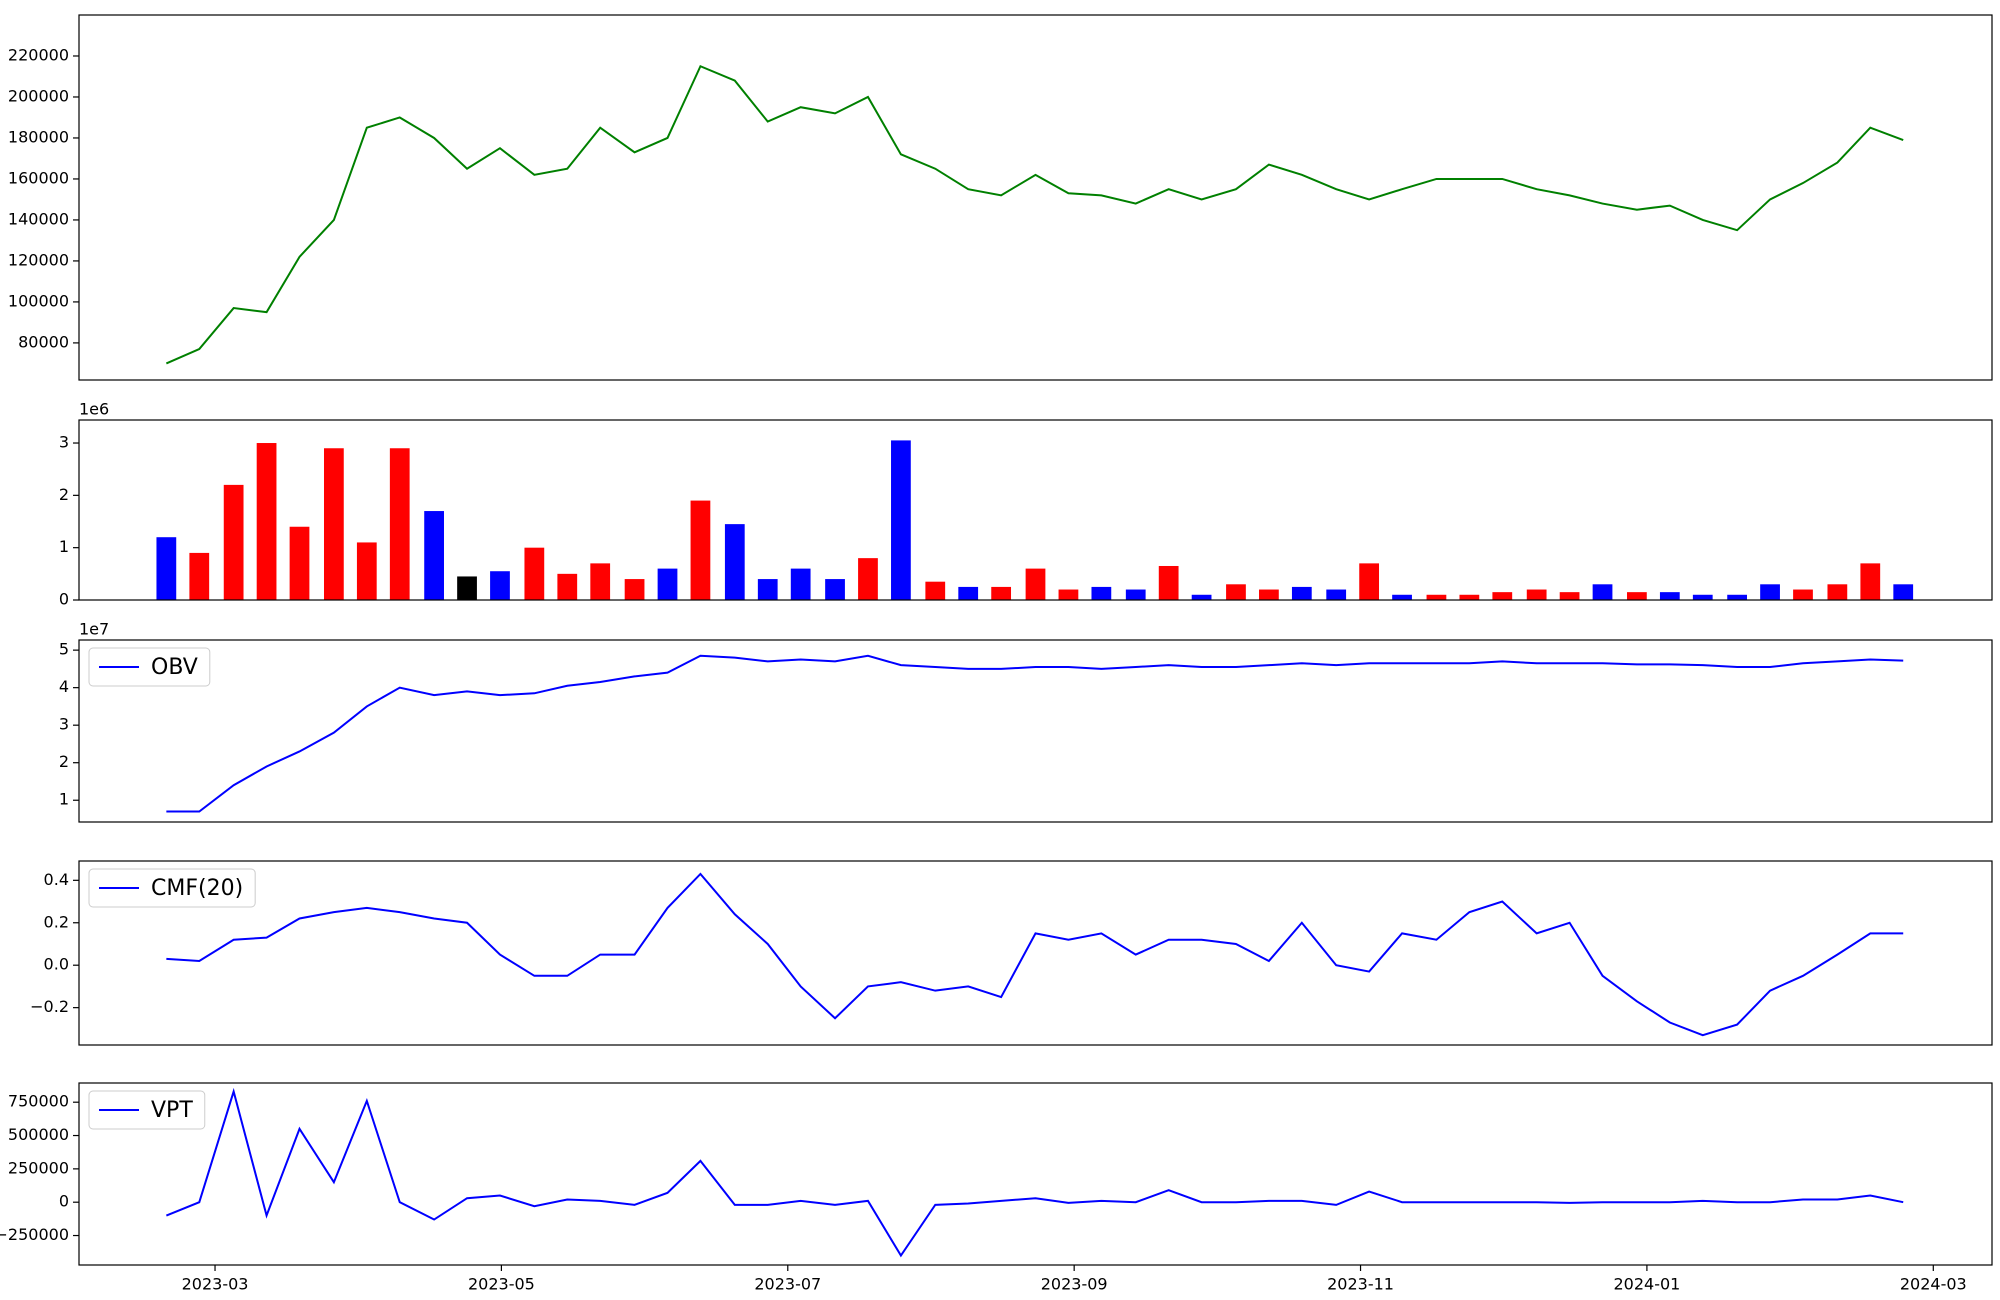 This screenshot has height=1300, width=2000. What do you see at coordinates (38, 95) in the screenshot?
I see `y-tick-label: 200000` at bounding box center [38, 95].